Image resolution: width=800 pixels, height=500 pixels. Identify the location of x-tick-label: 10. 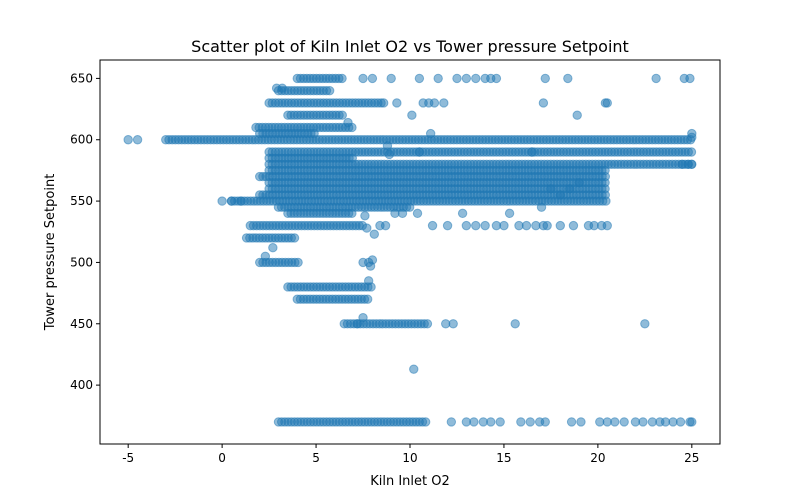
(409, 458).